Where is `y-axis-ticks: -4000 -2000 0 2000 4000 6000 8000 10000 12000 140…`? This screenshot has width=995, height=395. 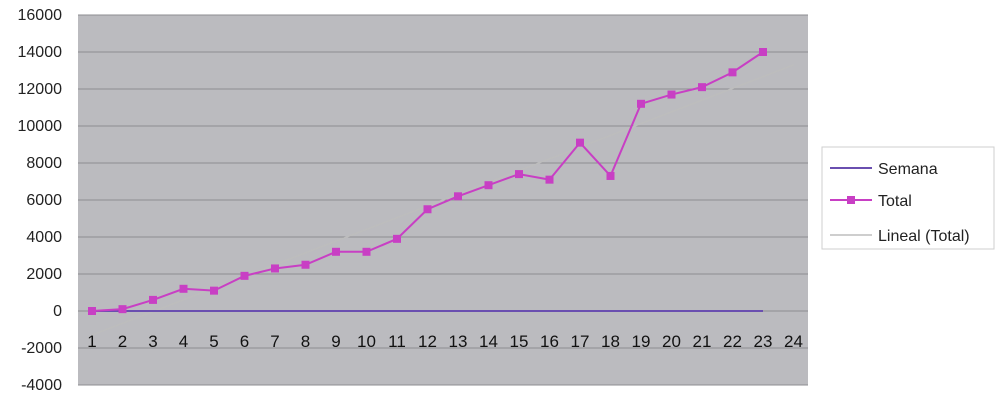 y-axis-ticks: -4000 -2000 0 2000 4000 6000 8000 10000 12000 140… is located at coordinates (40, 200).